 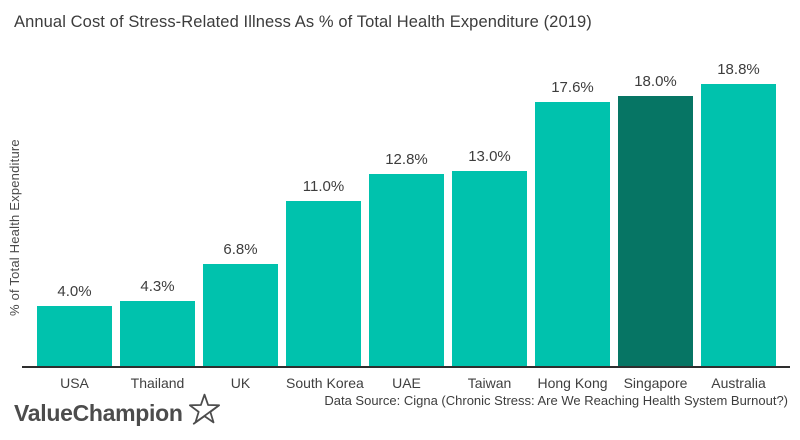 I want to click on x-tick-label: Singapore, so click(x=655, y=383).